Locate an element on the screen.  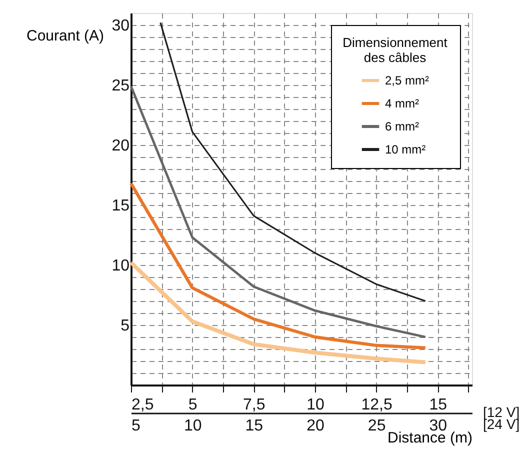
legend-title: Dimensionnement des câbles is located at coordinates (395, 50).